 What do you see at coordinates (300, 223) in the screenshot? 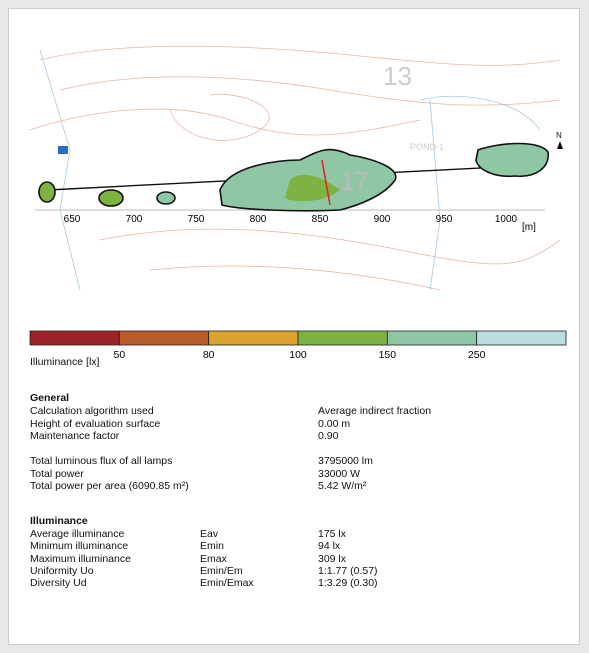
I see `x-axis-labels: 650 700 750 800 850 900 950 1000 [m]` at bounding box center [300, 223].